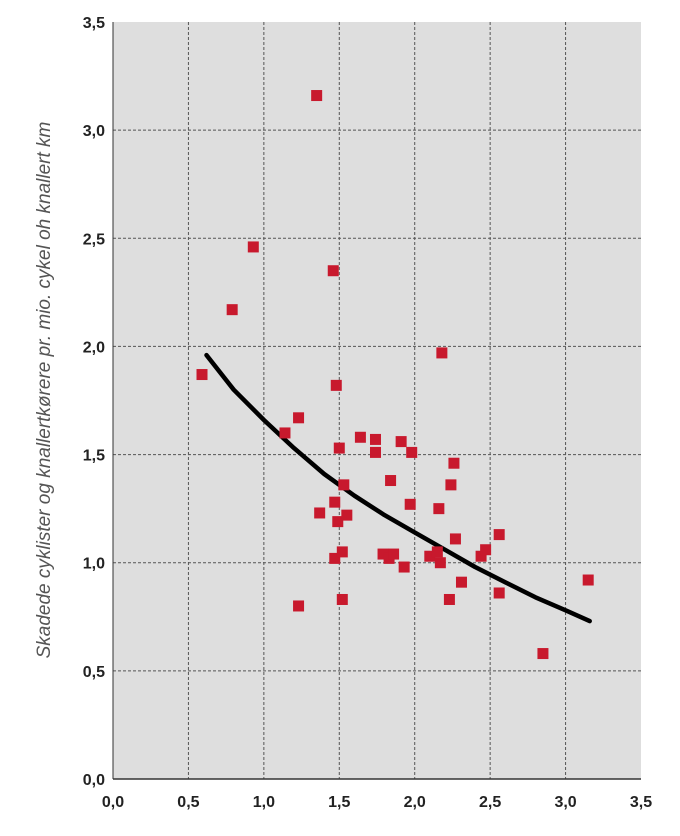 This screenshot has width=680, height=836. What do you see at coordinates (94, 23) in the screenshot?
I see `y-tick-label: 3,5` at bounding box center [94, 23].